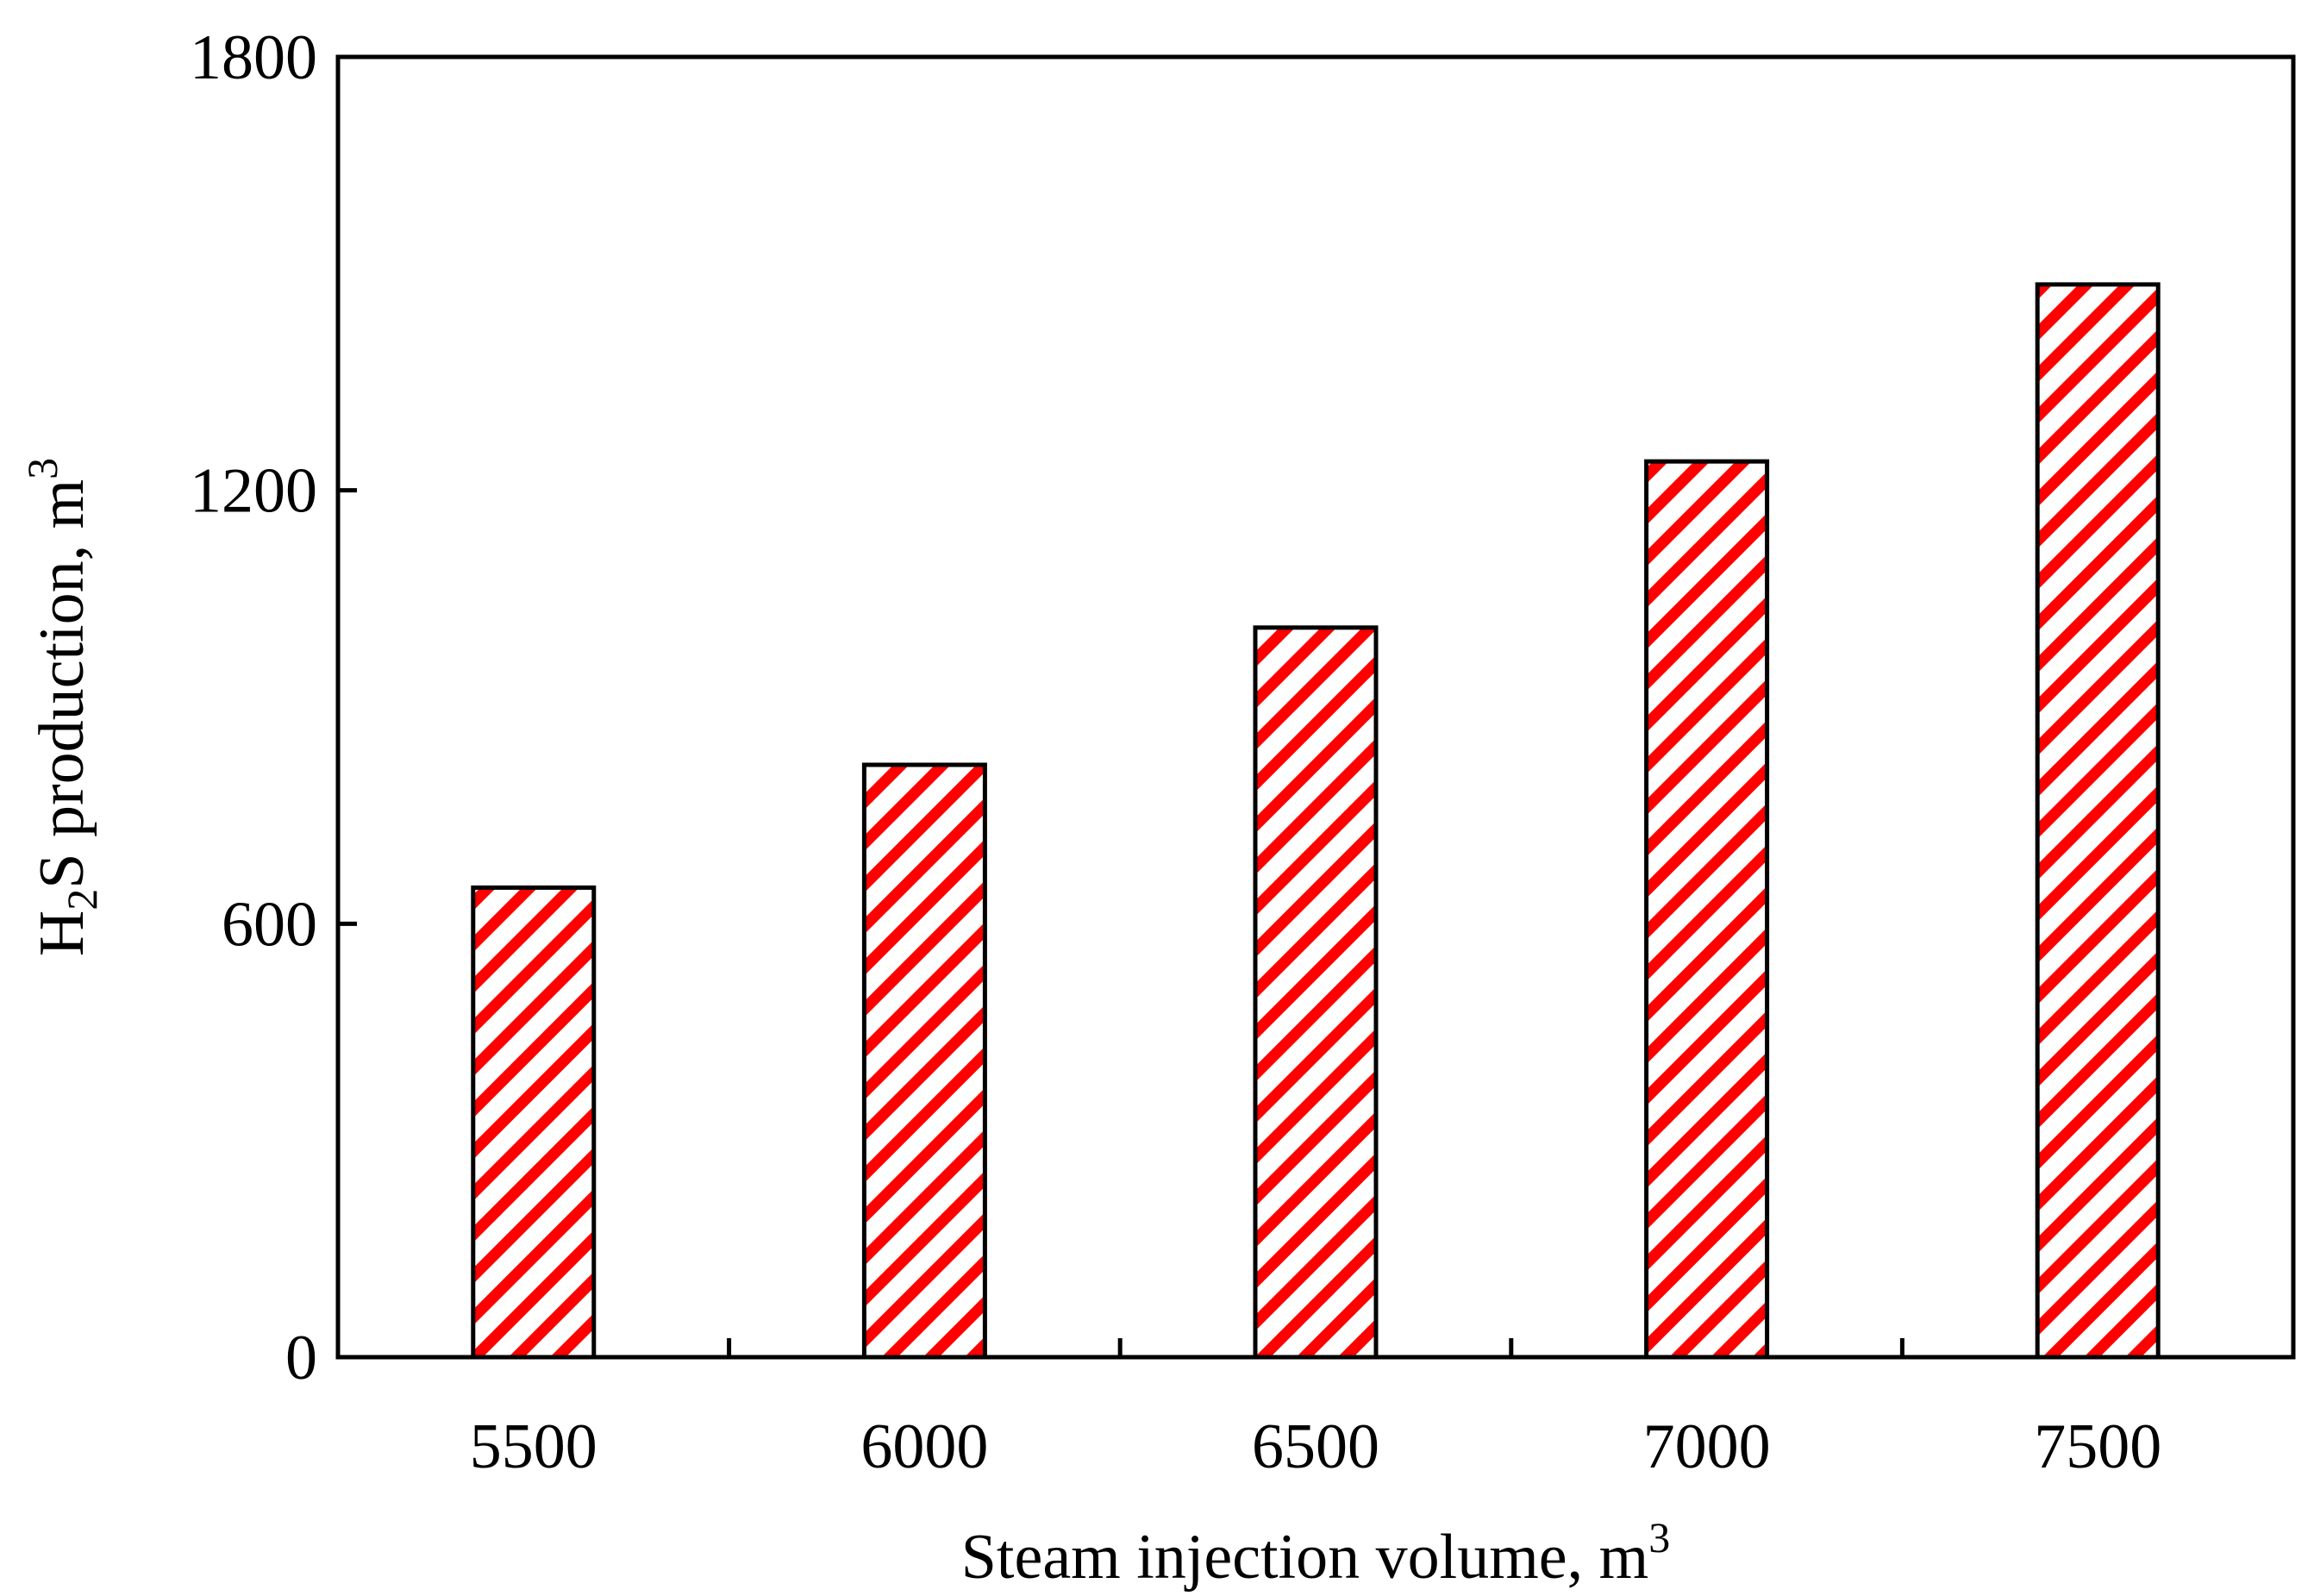 The width and height of the screenshot is (2314, 1596). What do you see at coordinates (273, 707) in the screenshot?
I see `y-axis-ticks: 0 600 1200 1800` at bounding box center [273, 707].